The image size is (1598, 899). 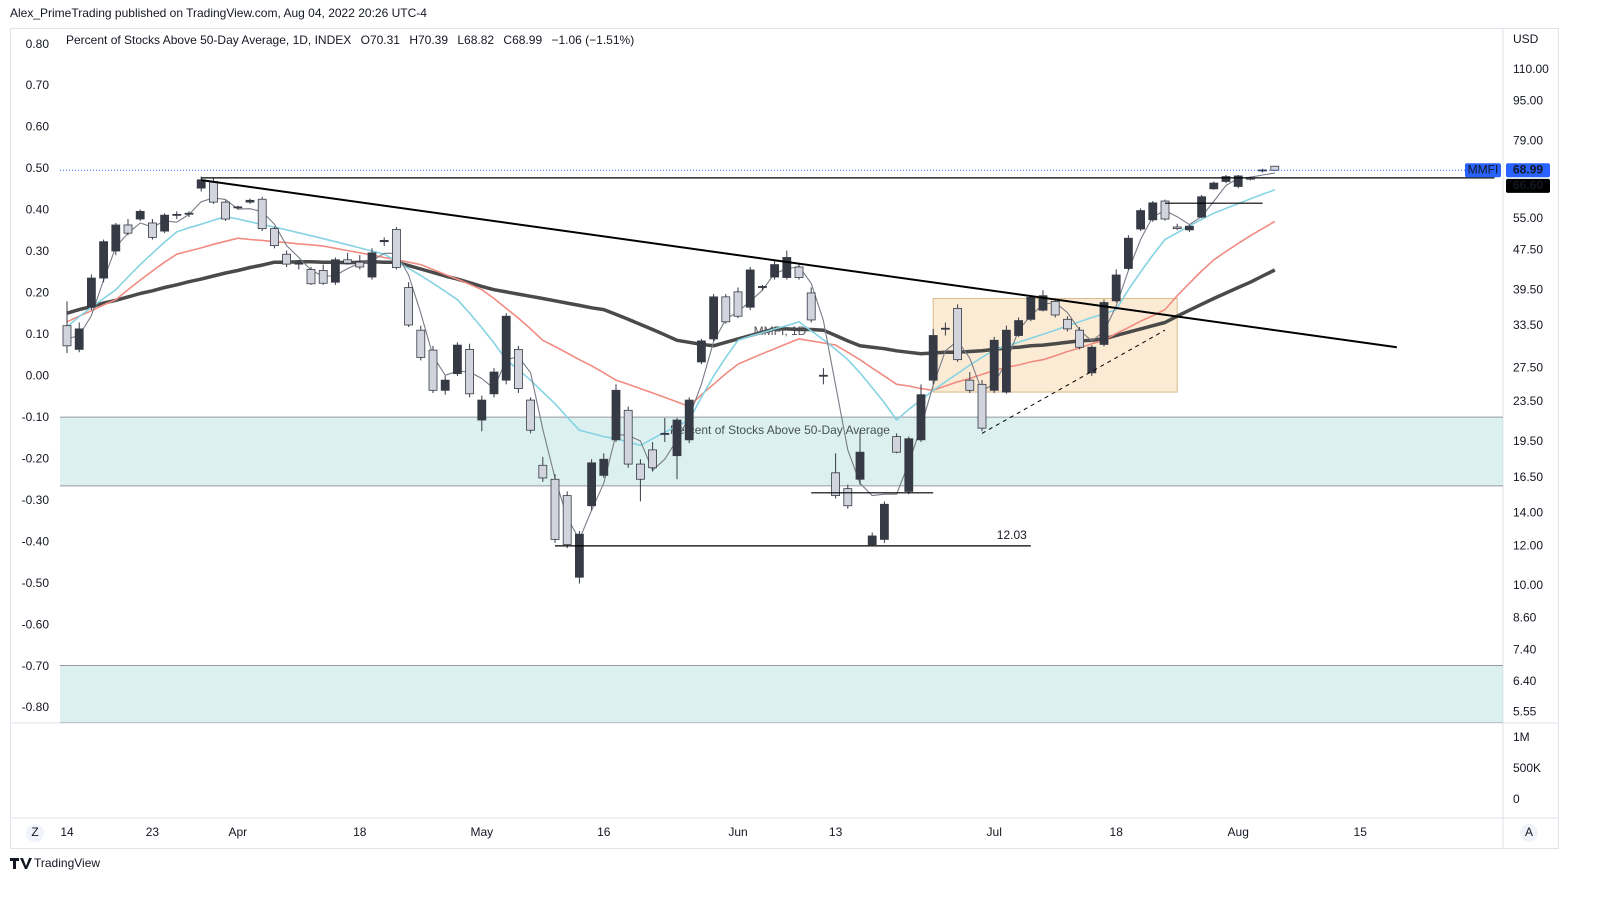 What do you see at coordinates (737, 832) in the screenshot?
I see `x-tick-label: Jun` at bounding box center [737, 832].